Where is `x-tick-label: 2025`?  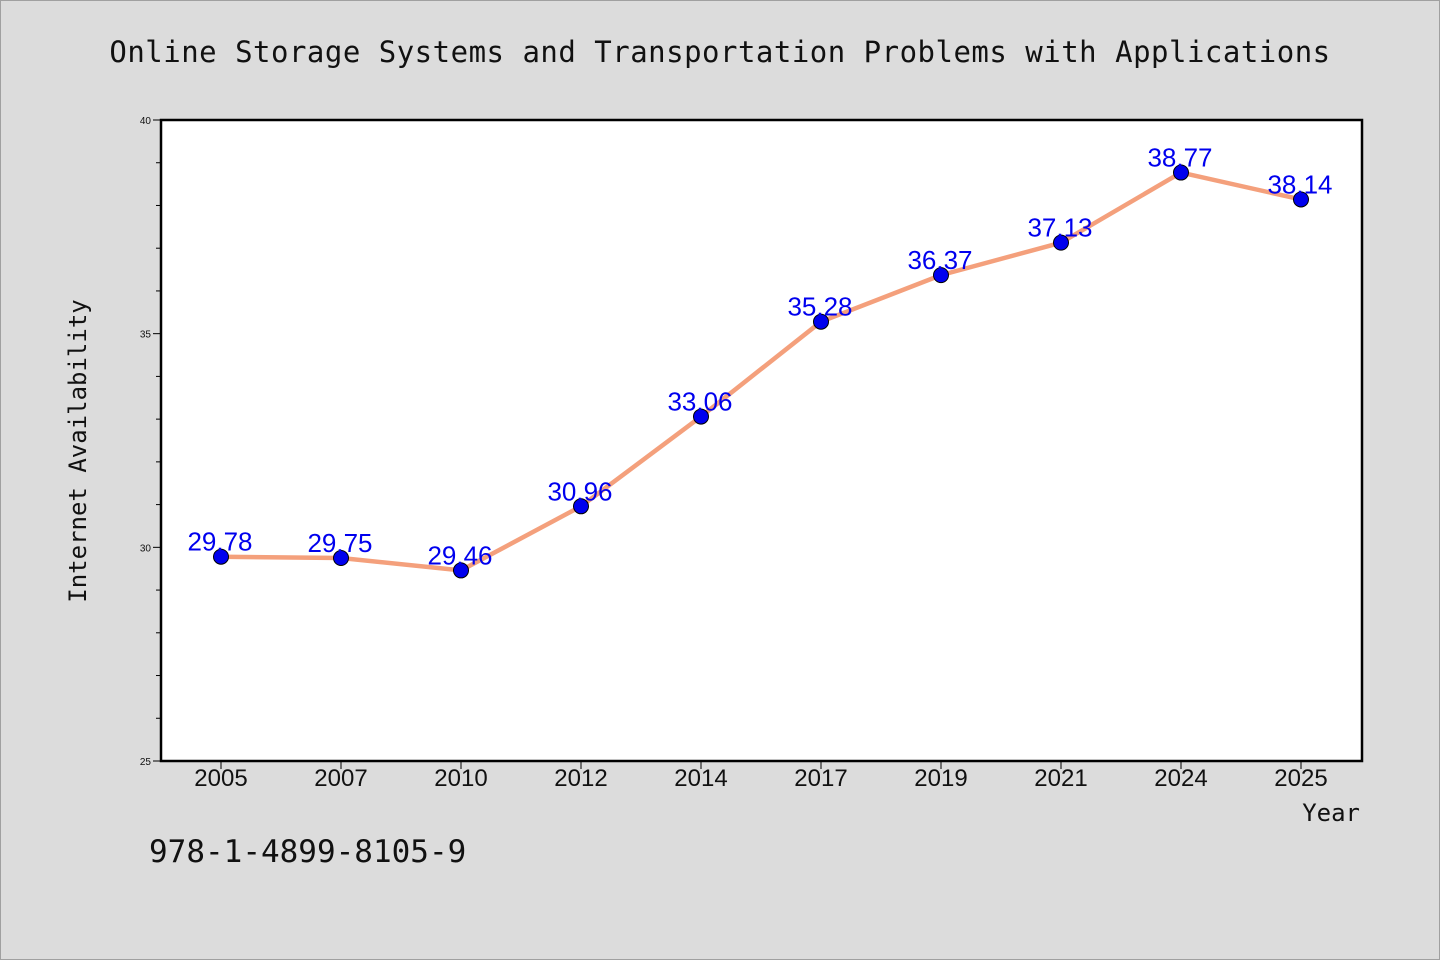 x-tick-label: 2025 is located at coordinates (1300, 778).